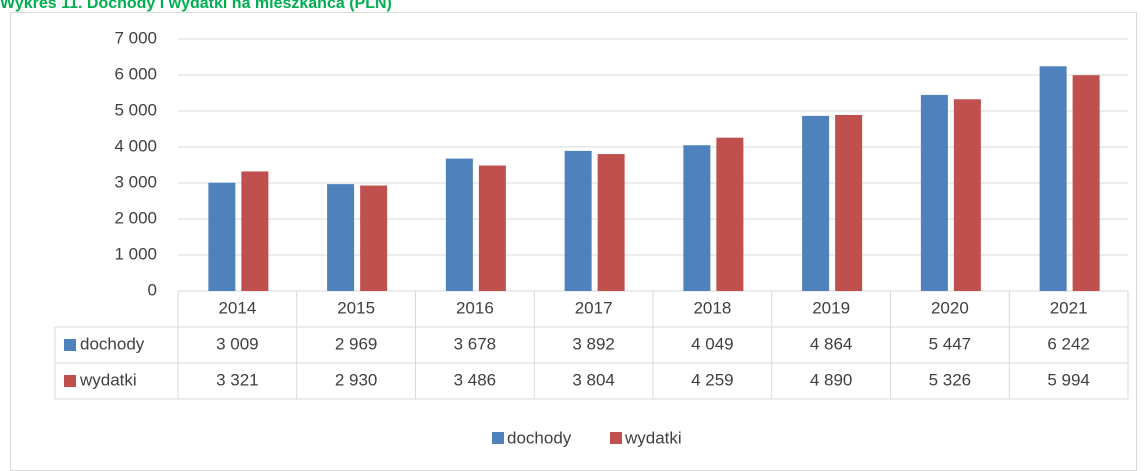 This screenshot has width=1144, height=471. I want to click on y-tick-label: 4 000, so click(135, 145).